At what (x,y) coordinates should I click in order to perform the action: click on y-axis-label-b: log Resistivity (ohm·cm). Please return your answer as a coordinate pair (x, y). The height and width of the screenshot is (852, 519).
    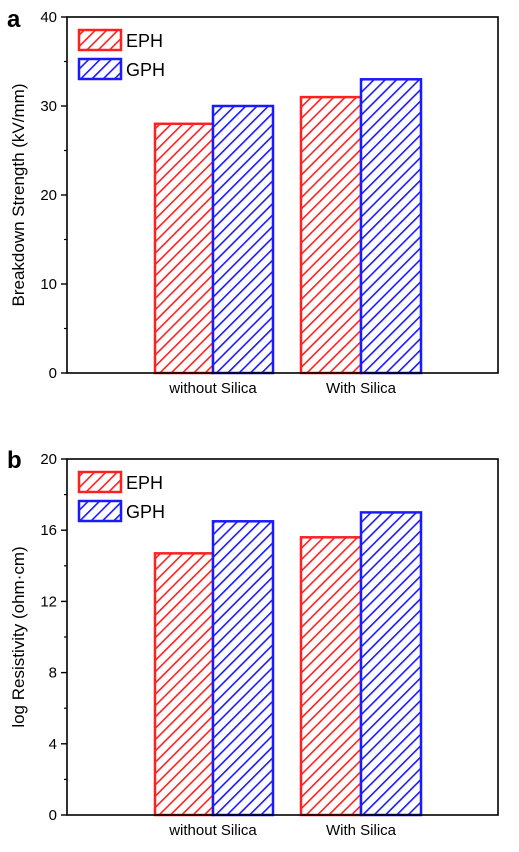
    Looking at the image, I should click on (18, 636).